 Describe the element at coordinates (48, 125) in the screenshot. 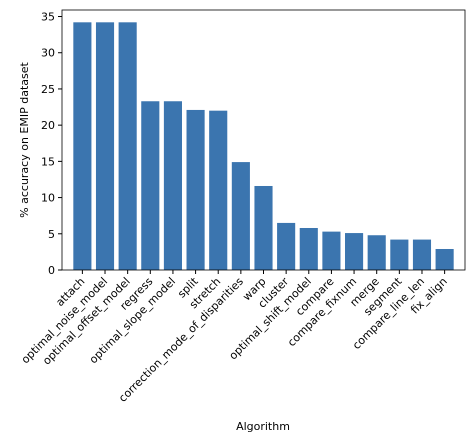

I see `y-tick-label: 20` at that location.